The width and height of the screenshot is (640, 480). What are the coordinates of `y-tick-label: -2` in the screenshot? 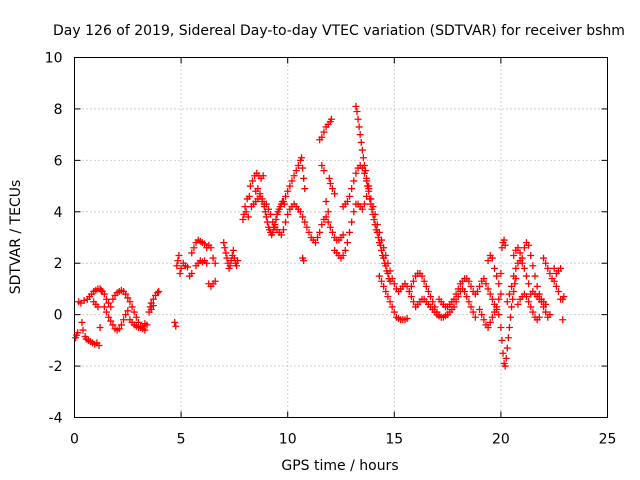 It's located at (56, 367).